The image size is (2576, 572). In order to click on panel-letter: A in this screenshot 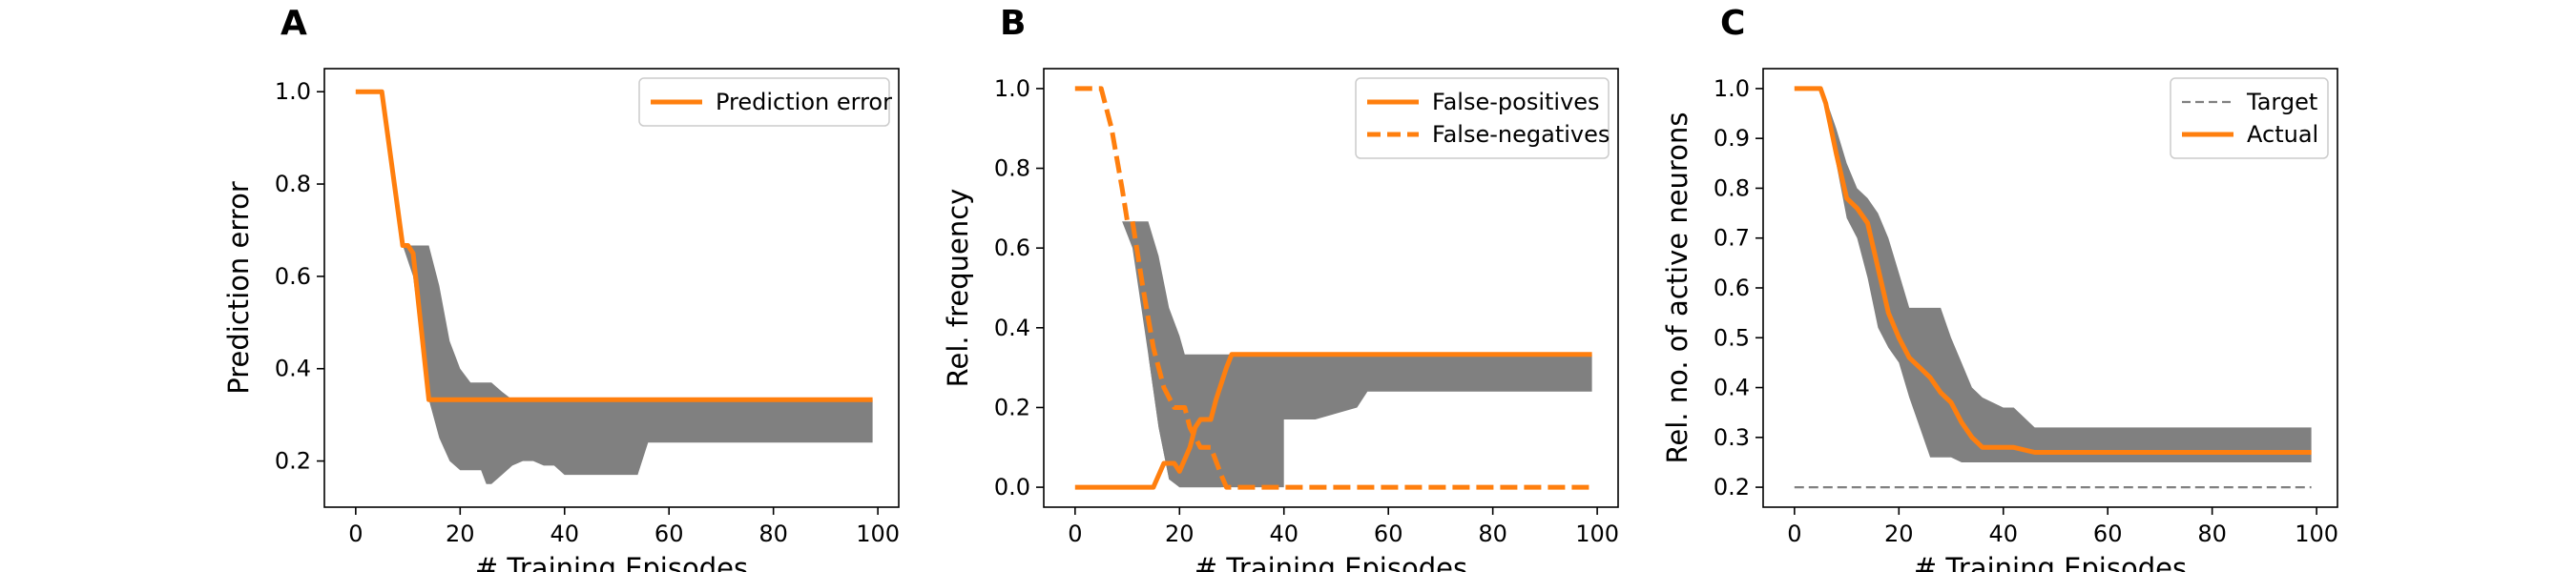, I will do `click(293, 23)`.